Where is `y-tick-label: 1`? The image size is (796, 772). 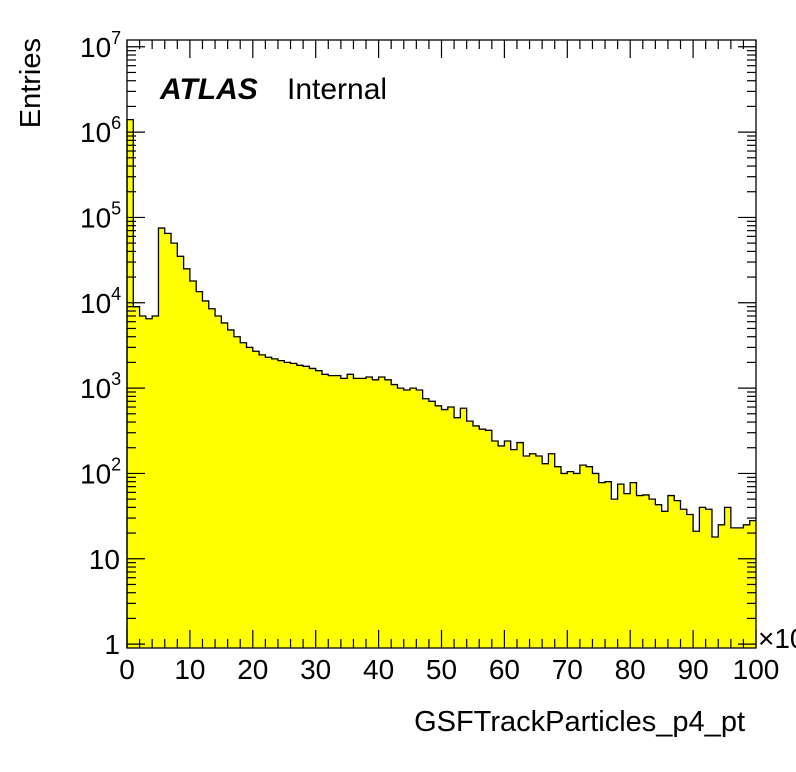
y-tick-label: 1 is located at coordinates (112, 644).